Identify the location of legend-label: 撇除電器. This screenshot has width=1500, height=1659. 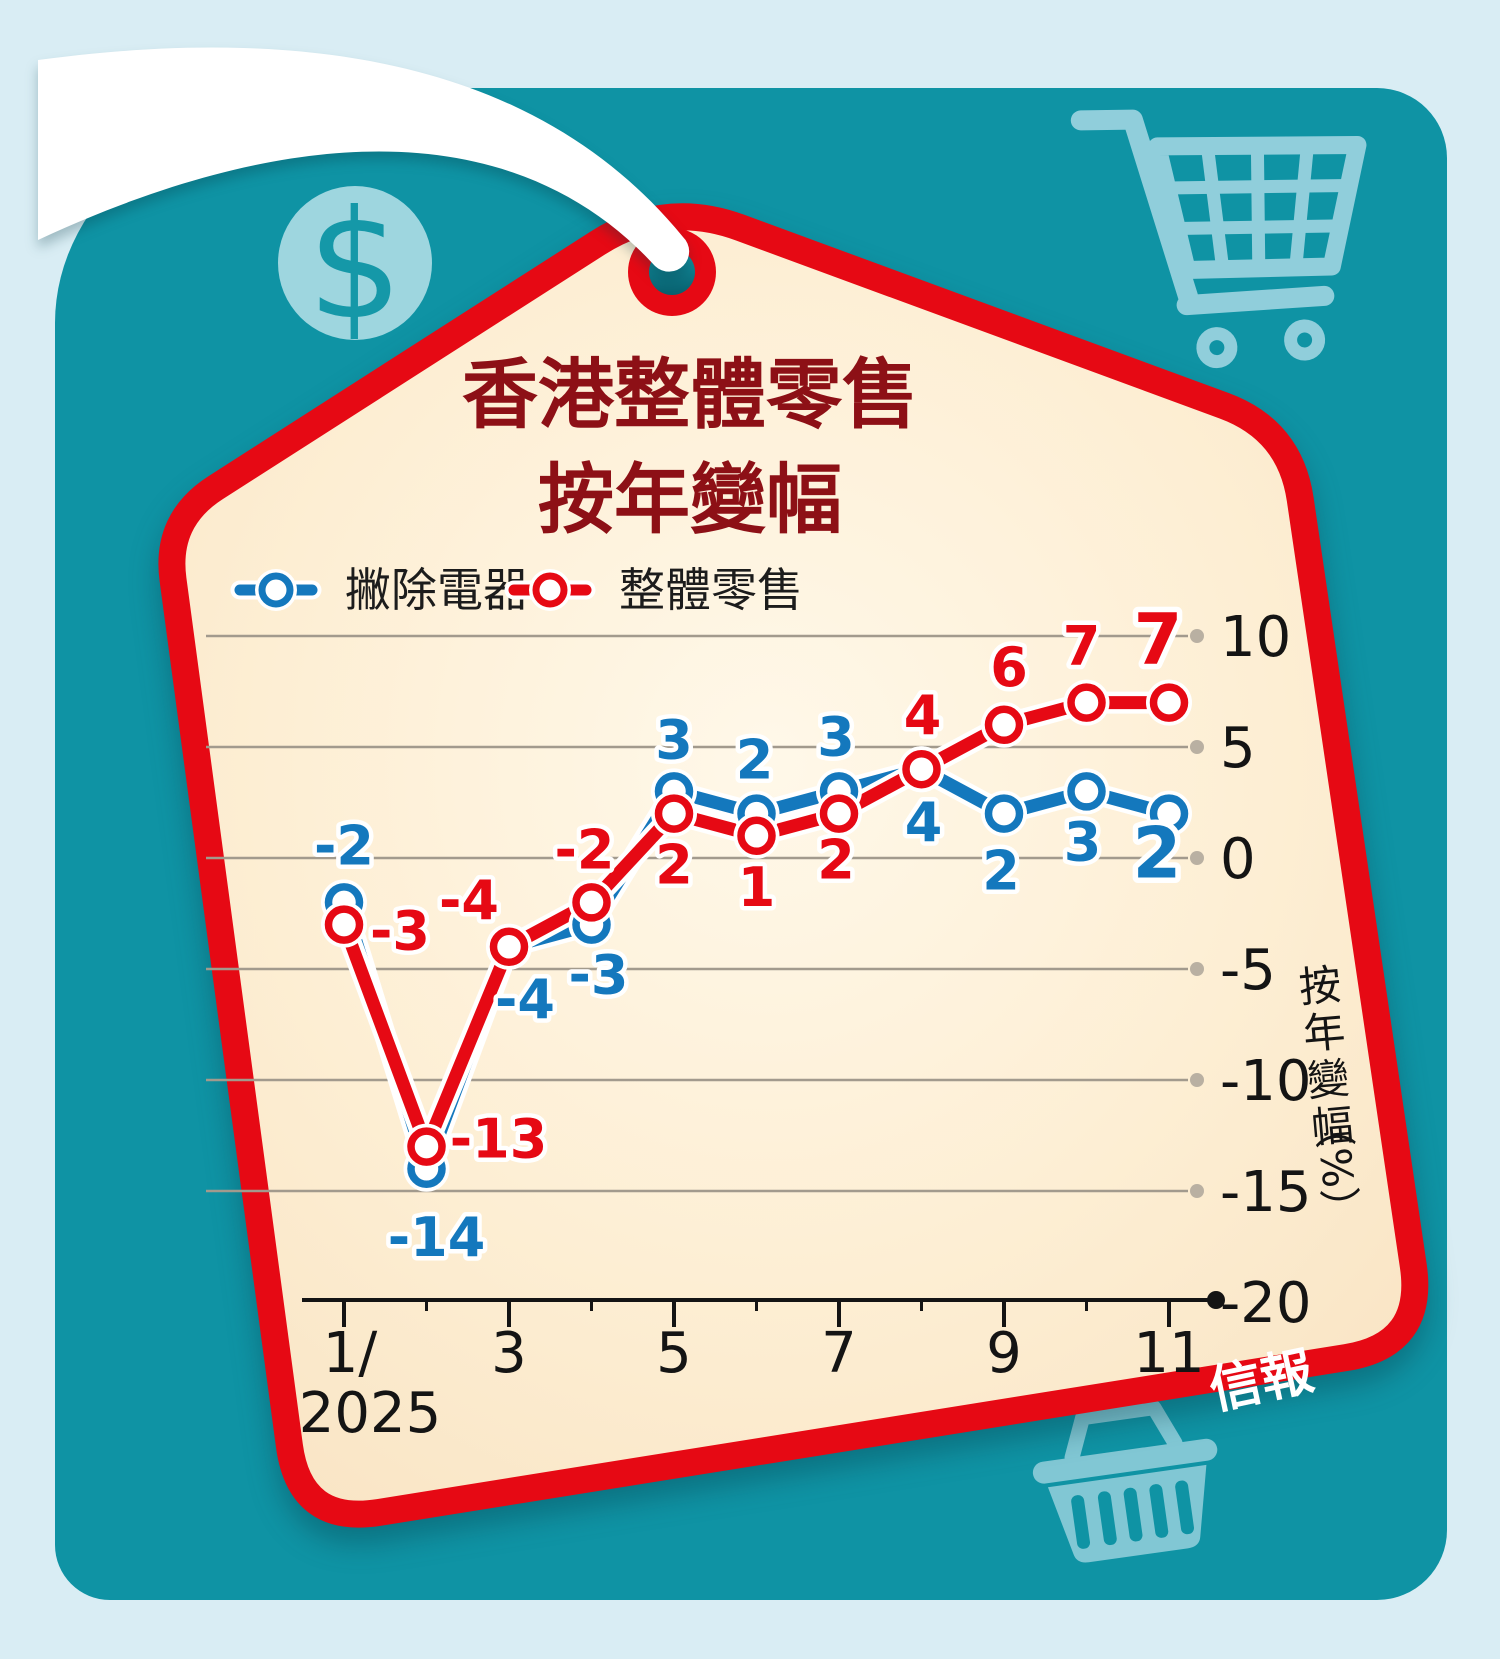
(437, 590).